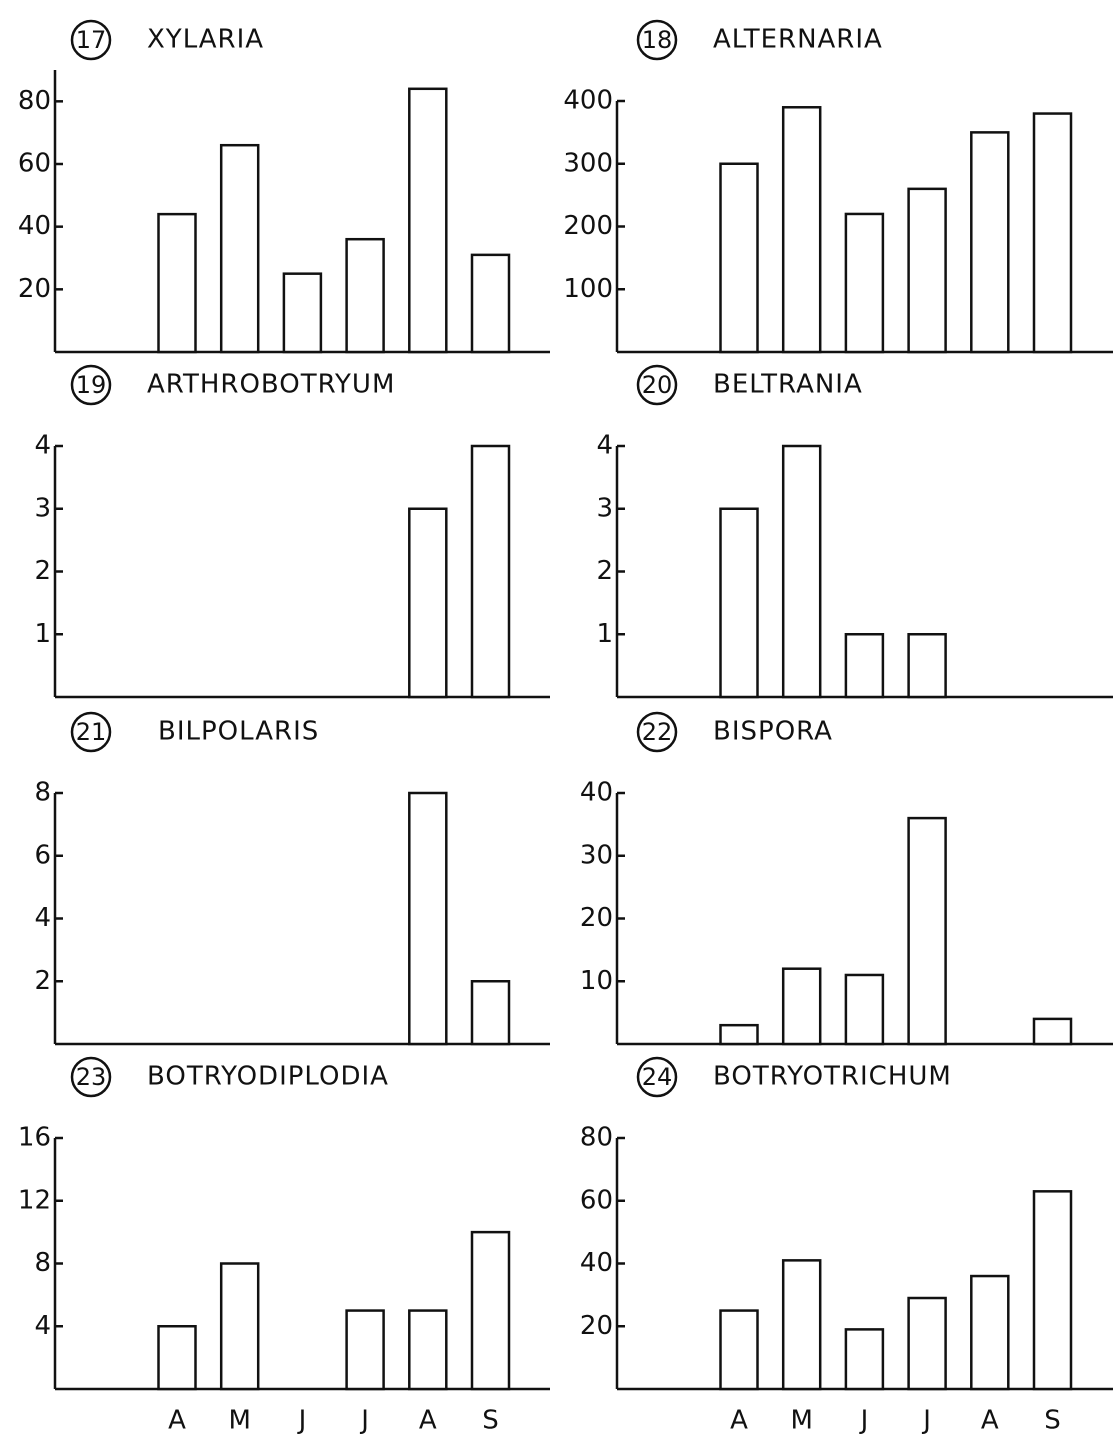 This screenshot has height=1437, width=1113. Describe the element at coordinates (596, 855) in the screenshot. I see `y-tick-label: 30` at that location.